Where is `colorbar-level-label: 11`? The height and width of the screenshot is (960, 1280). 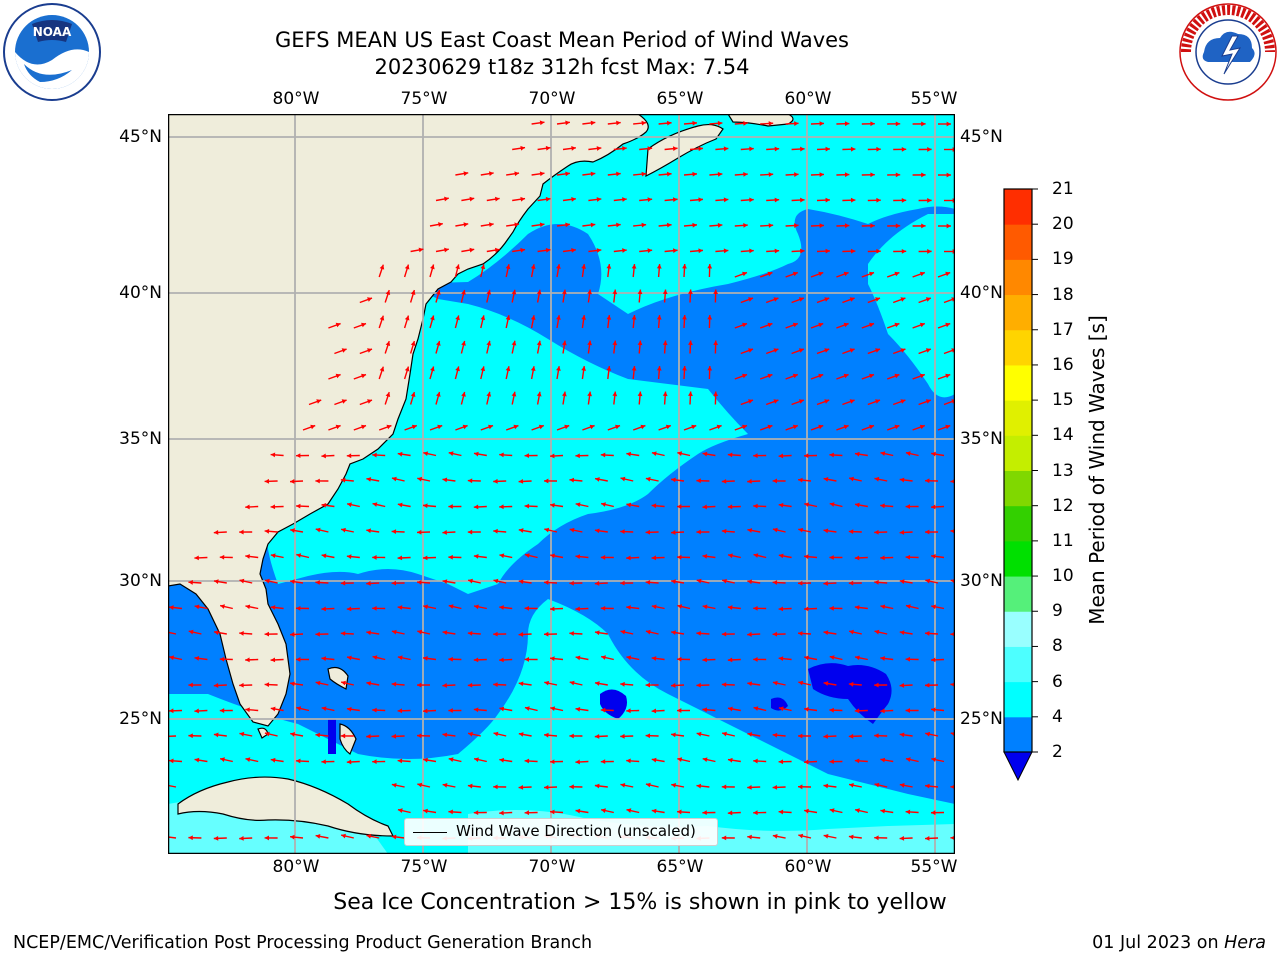 colorbar-level-label: 11 is located at coordinates (1063, 540).